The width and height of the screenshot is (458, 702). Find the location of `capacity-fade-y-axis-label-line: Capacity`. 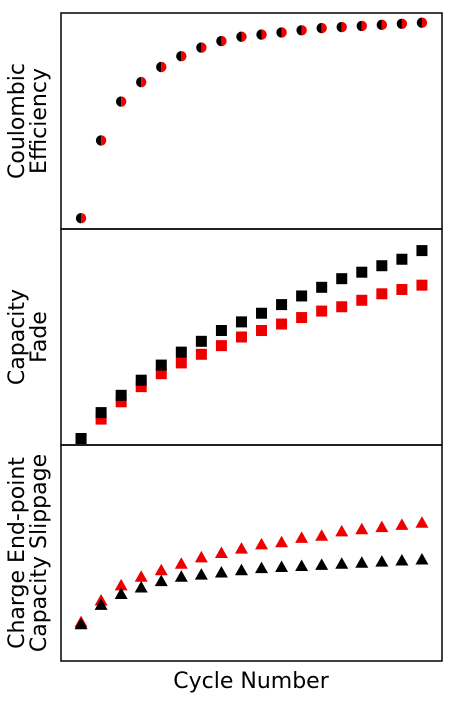

capacity-fade-y-axis-label-line: Capacity is located at coordinates (17, 337).